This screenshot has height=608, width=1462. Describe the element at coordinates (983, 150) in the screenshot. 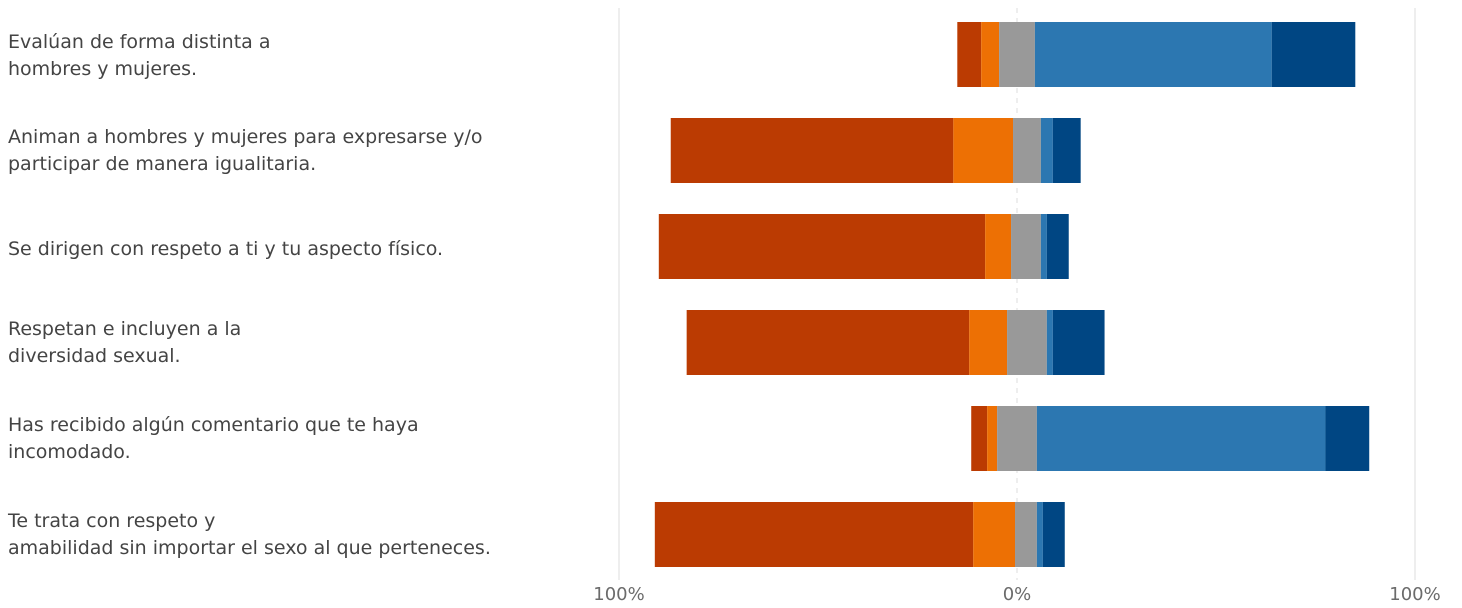

I see `bar-segment-row1-seg1` at that location.